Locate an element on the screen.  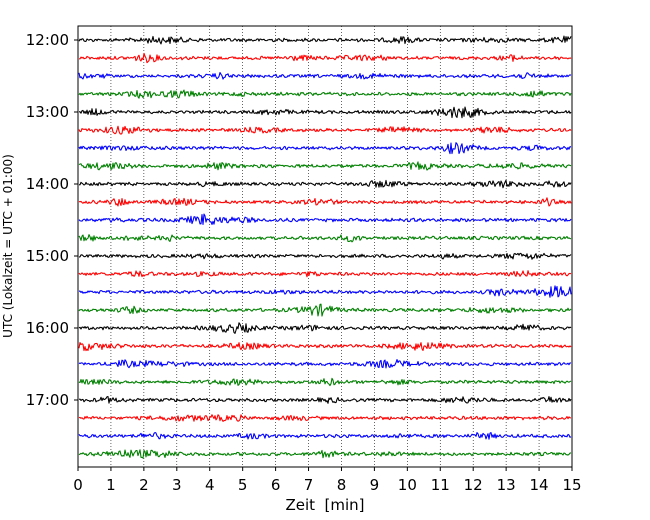
x-tick-label: 12 is located at coordinates (473, 485).